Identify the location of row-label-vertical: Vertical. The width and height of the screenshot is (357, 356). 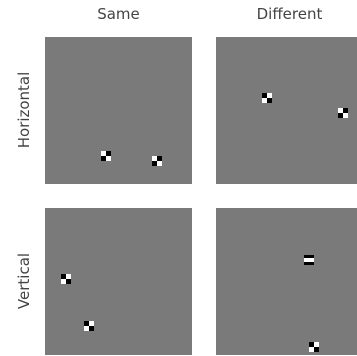
(24, 281).